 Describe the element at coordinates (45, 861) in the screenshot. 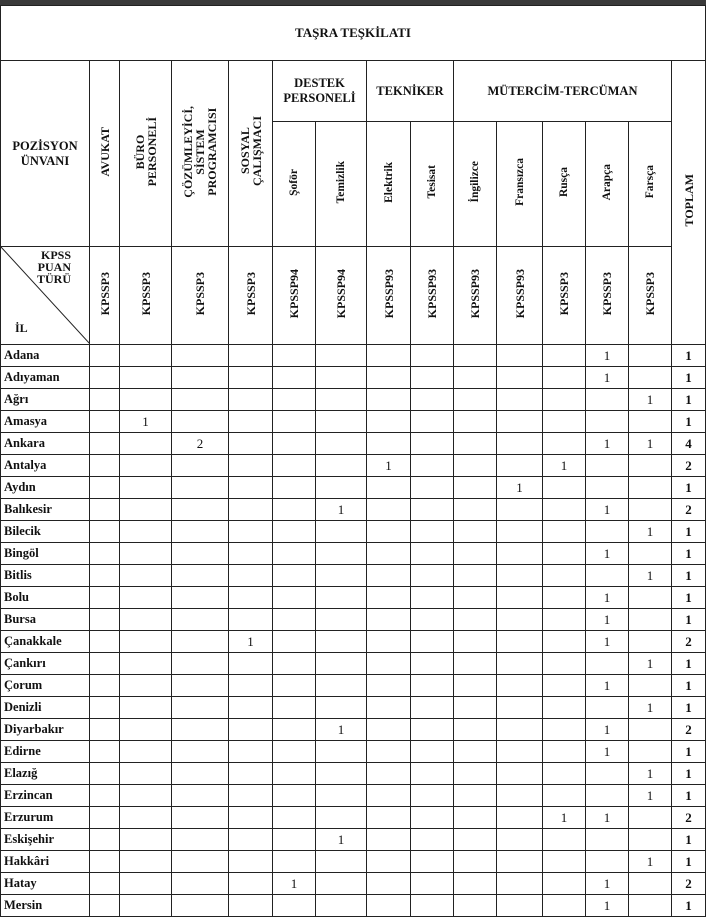

I see `province-name: Hakkâri` at that location.